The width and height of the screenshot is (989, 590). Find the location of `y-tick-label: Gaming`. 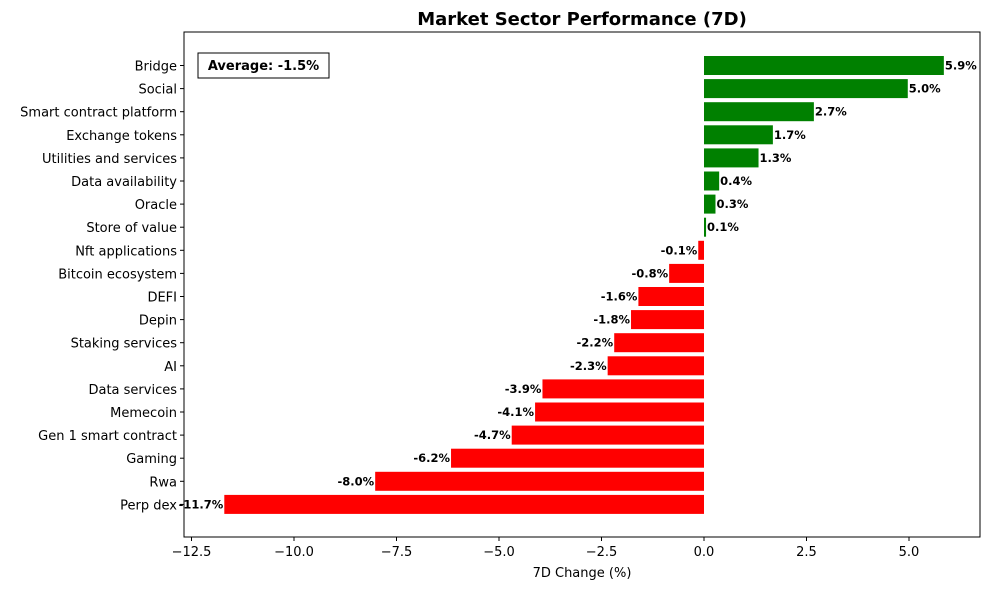

y-tick-label: Gaming is located at coordinates (151, 459).